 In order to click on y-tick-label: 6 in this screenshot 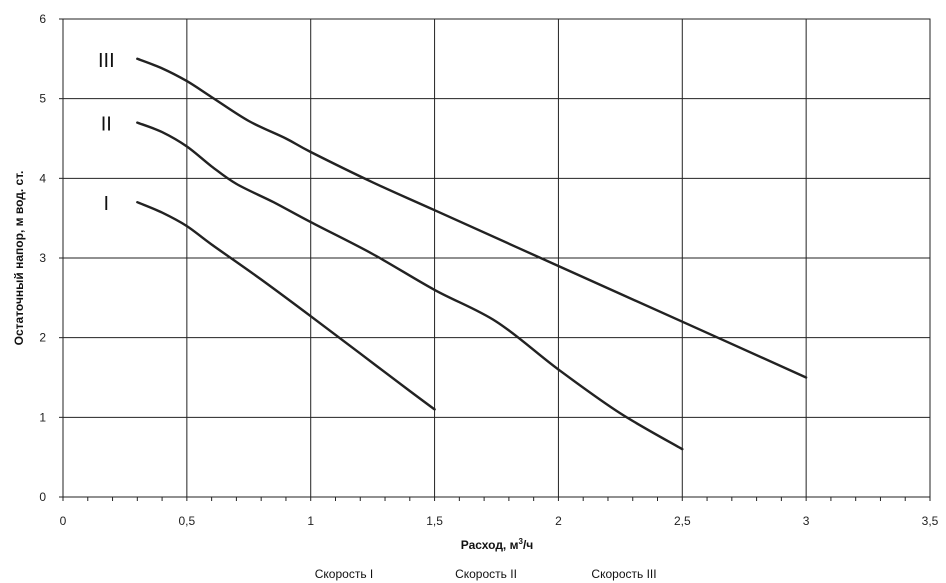, I will do `click(42, 19)`.